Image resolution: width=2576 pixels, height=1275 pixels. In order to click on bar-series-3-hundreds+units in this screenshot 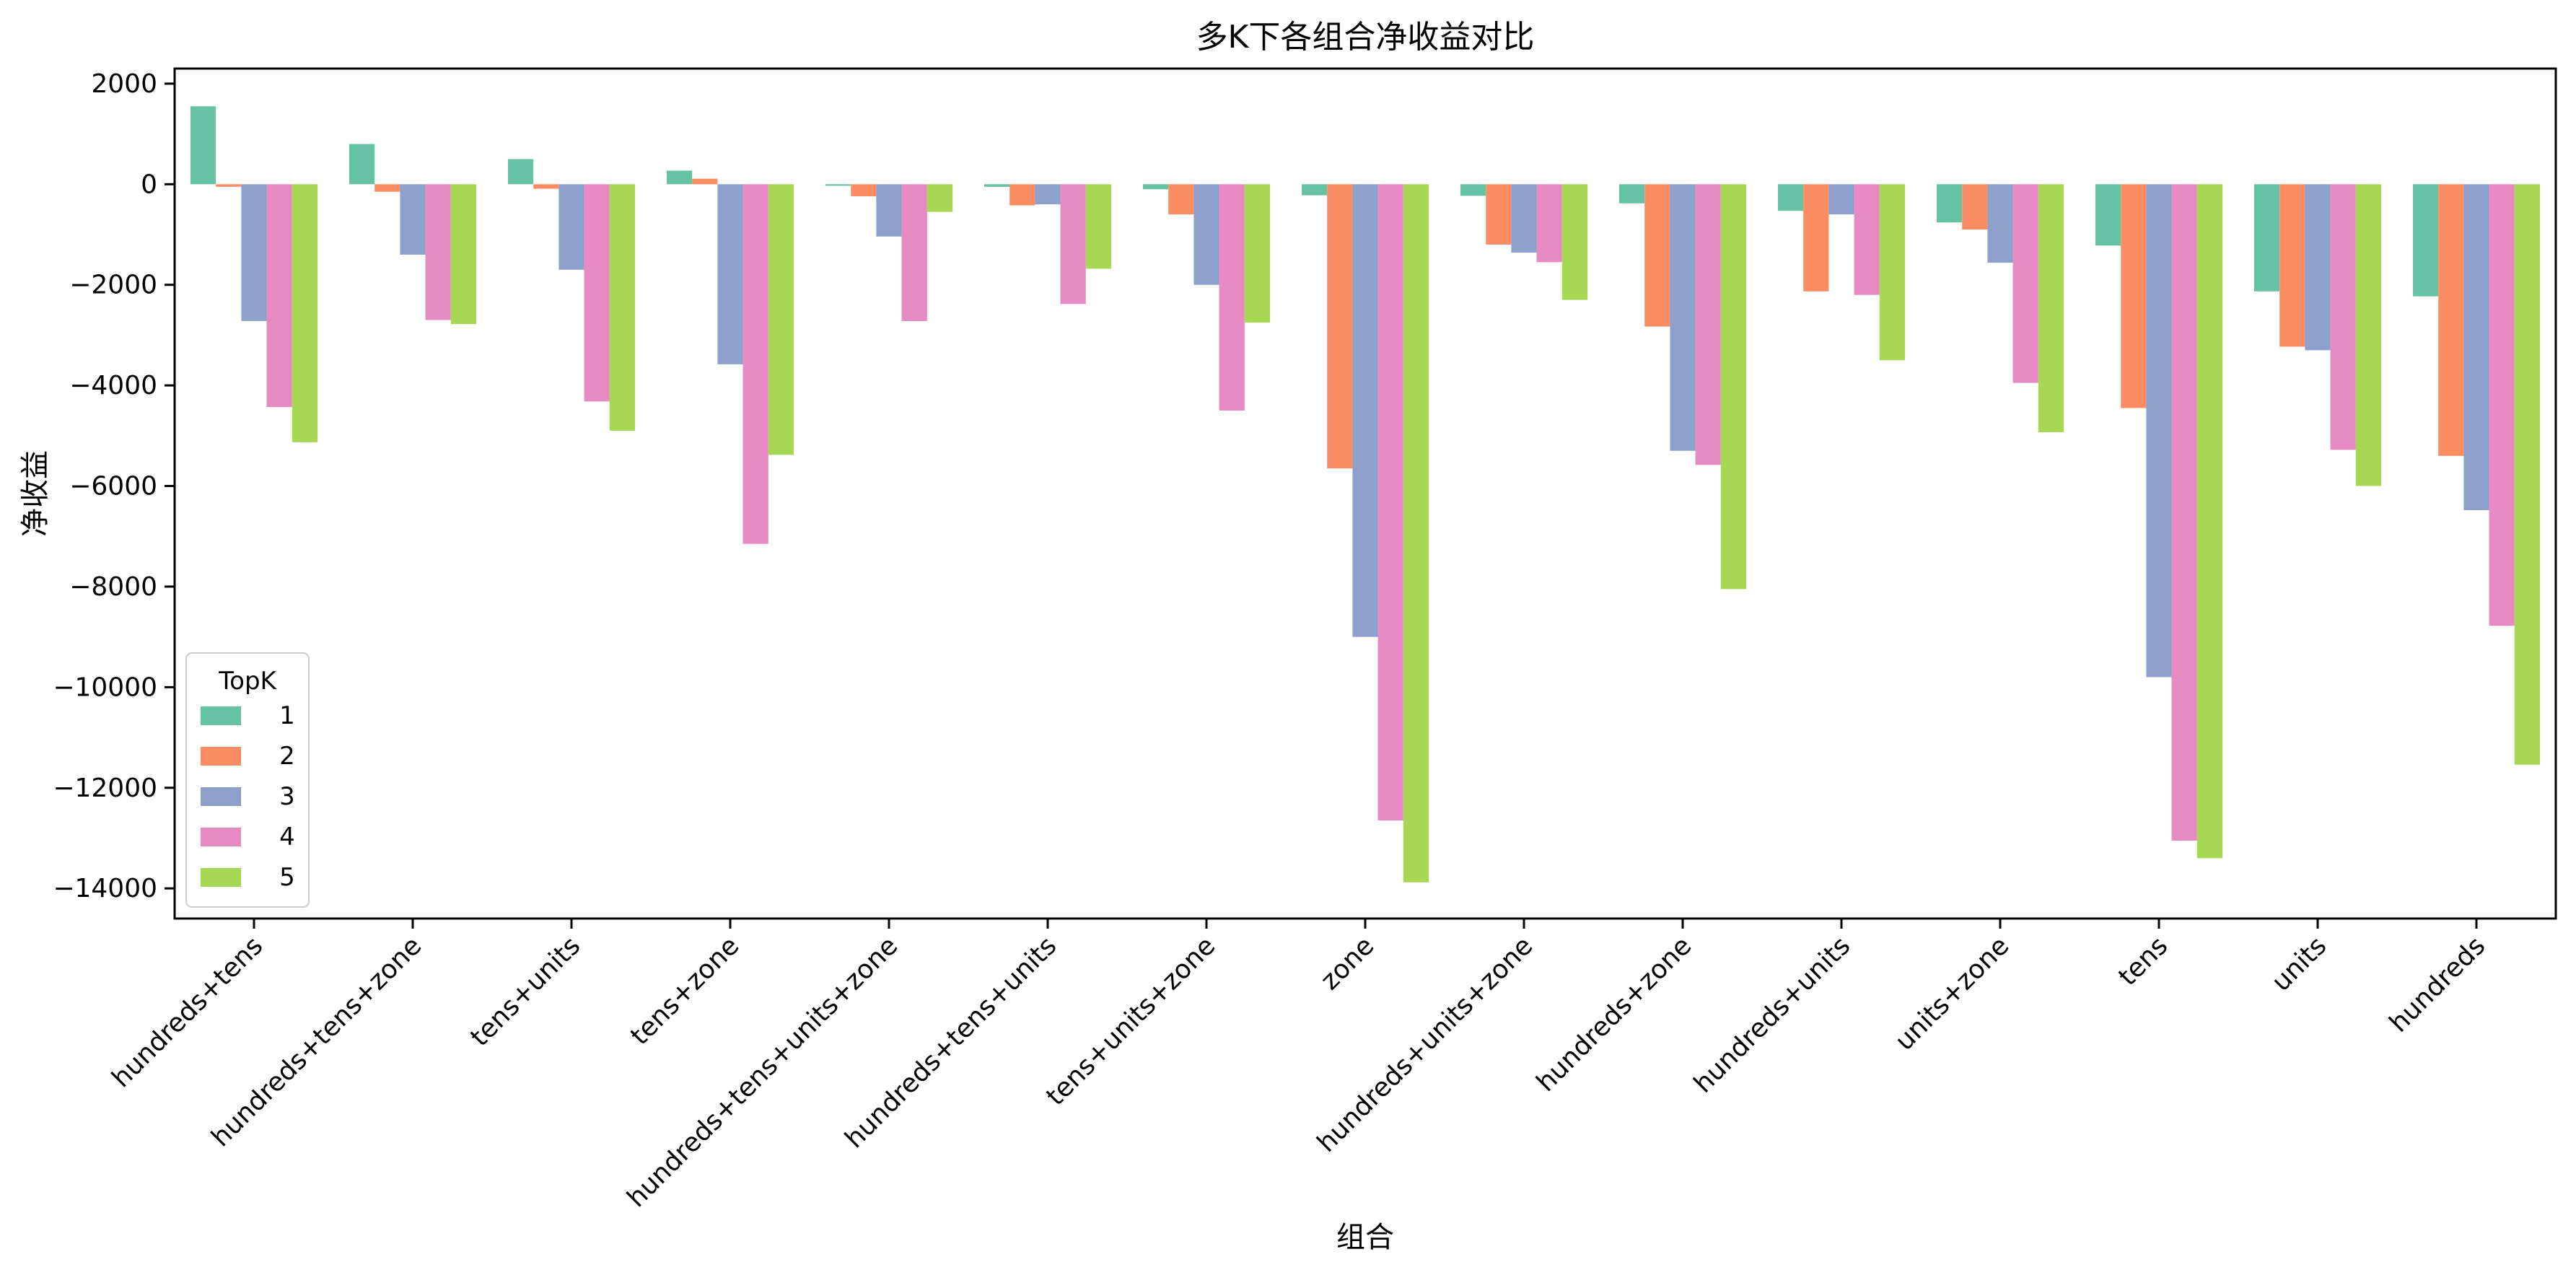, I will do `click(1841, 200)`.